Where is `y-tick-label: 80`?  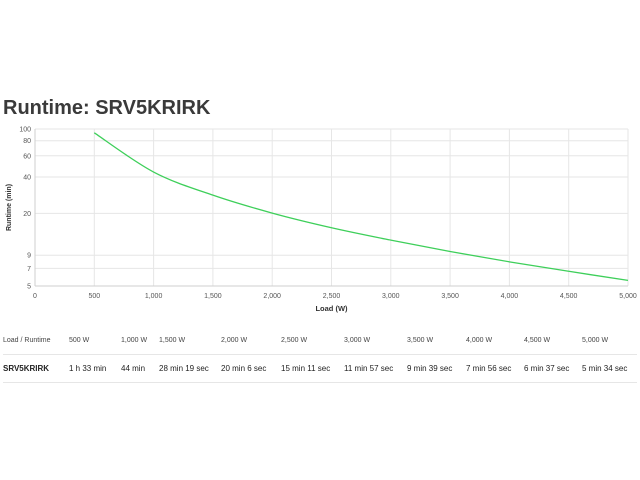
y-tick-label: 80 is located at coordinates (27, 141).